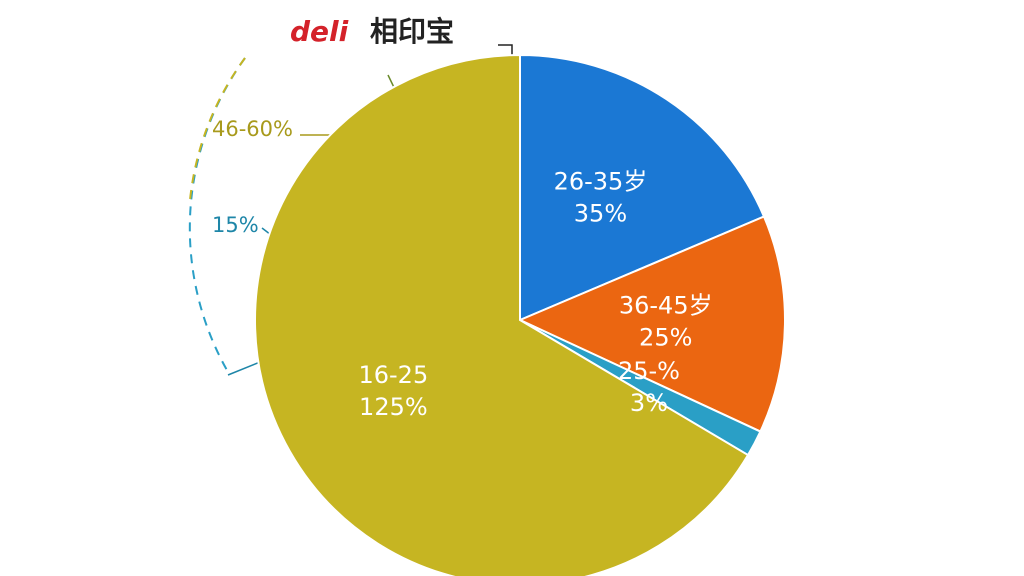  Describe the element at coordinates (666, 305) in the screenshot. I see `slice-label: 36-45岁` at that location.